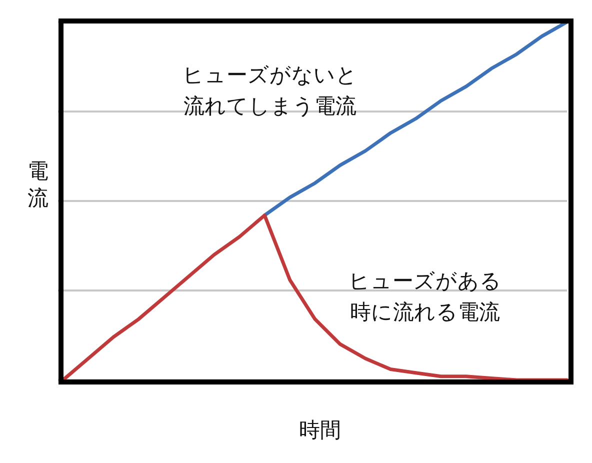  I want to click on x-axis-title: 時間, so click(320, 430).